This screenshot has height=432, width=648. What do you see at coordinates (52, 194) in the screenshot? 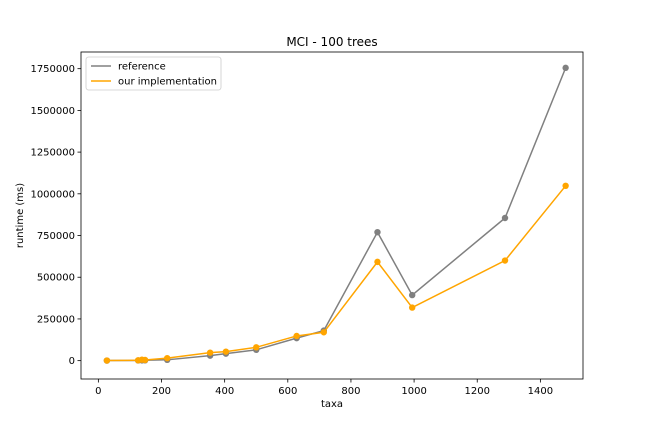
I see `y-tick-label: 1000000` at bounding box center [52, 194].